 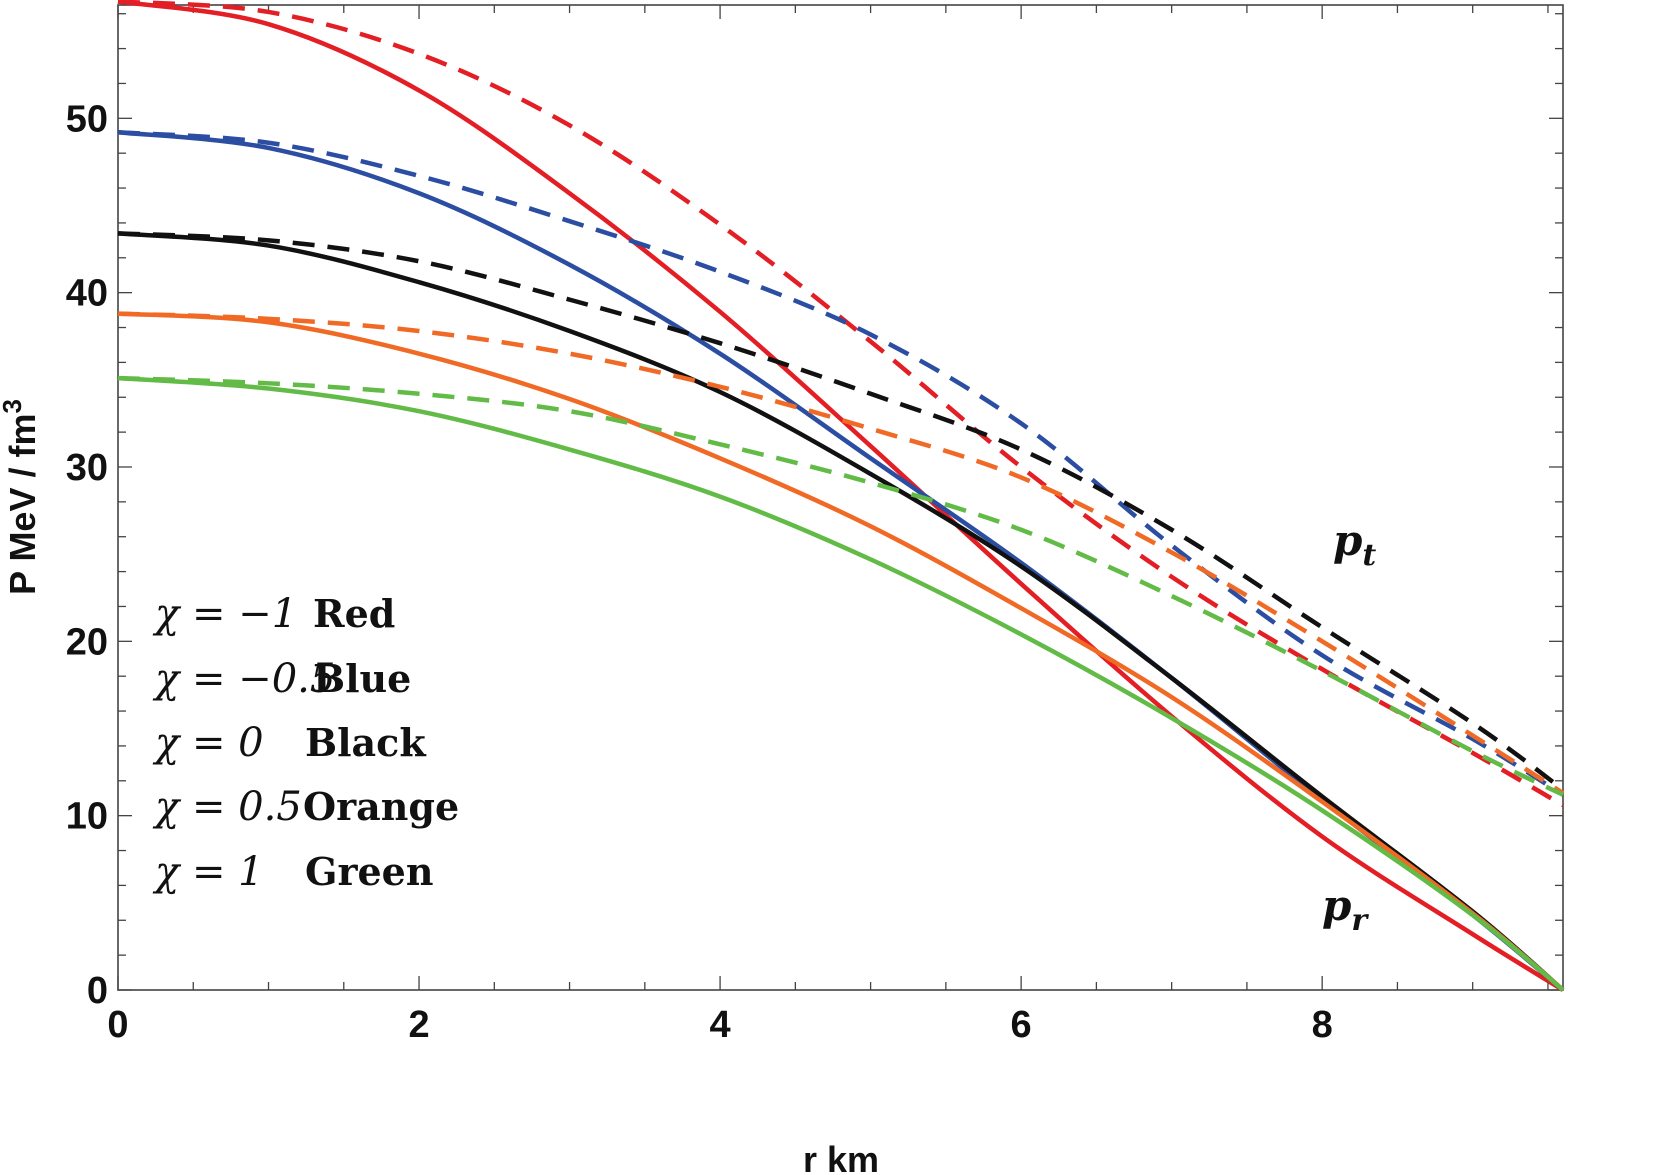 I want to click on y-tick-label: 40, so click(x=87, y=294).